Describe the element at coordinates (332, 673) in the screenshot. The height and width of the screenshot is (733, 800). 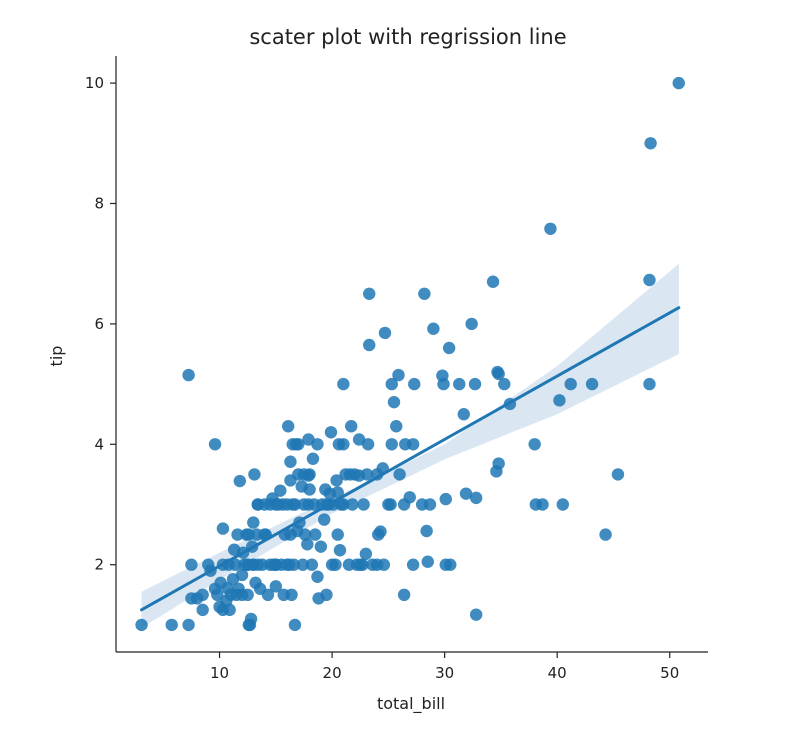
I see `x-tick-label: 20` at that location.